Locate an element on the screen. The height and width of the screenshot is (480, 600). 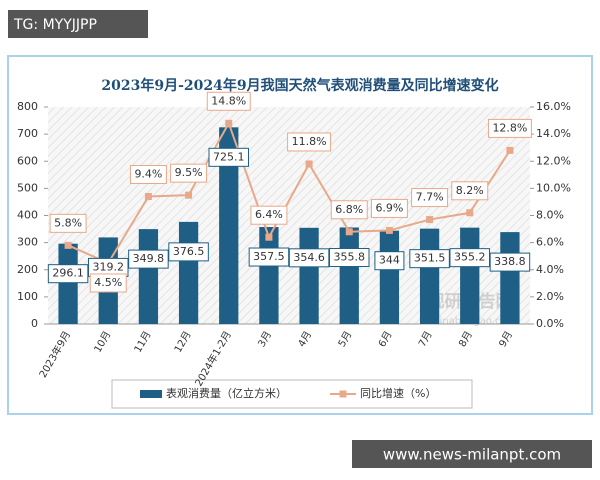
line-value-label: 12.8% is located at coordinates (509, 127).